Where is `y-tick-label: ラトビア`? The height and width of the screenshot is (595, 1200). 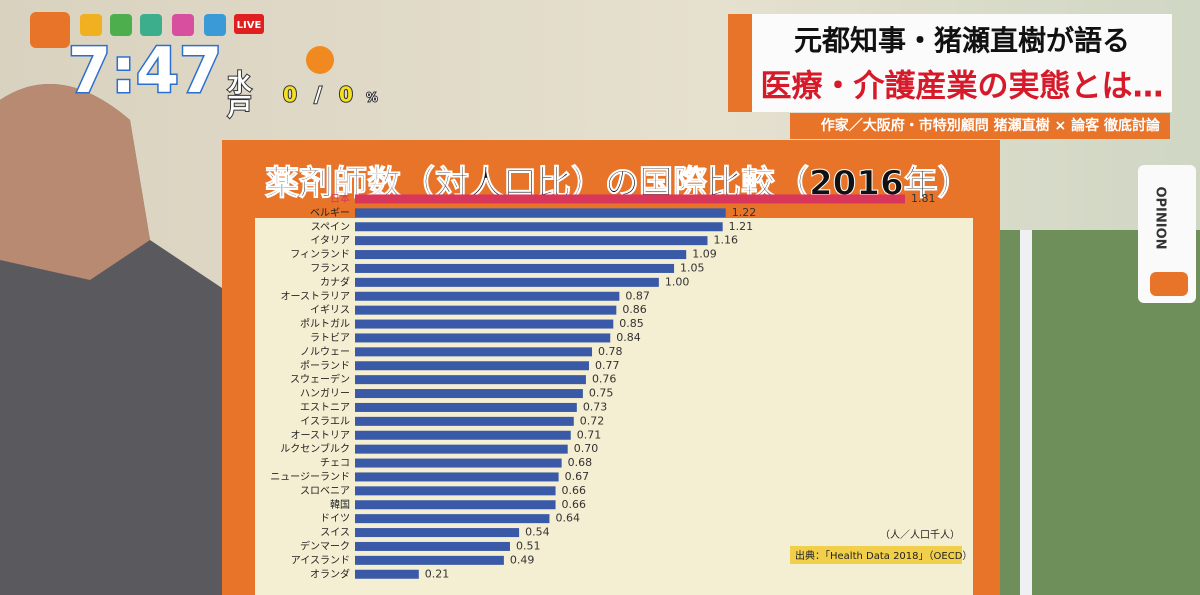 y-tick-label: ラトビア is located at coordinates (330, 338).